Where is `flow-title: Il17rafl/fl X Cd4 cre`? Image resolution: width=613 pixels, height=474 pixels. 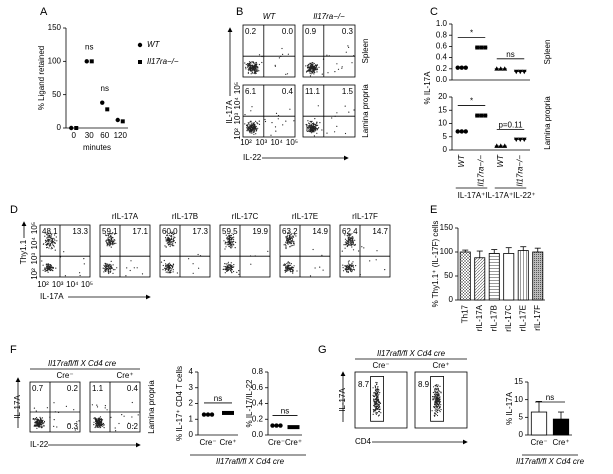 flow-title: Il17rafl/fl X Cd4 cre is located at coordinates (82, 363).